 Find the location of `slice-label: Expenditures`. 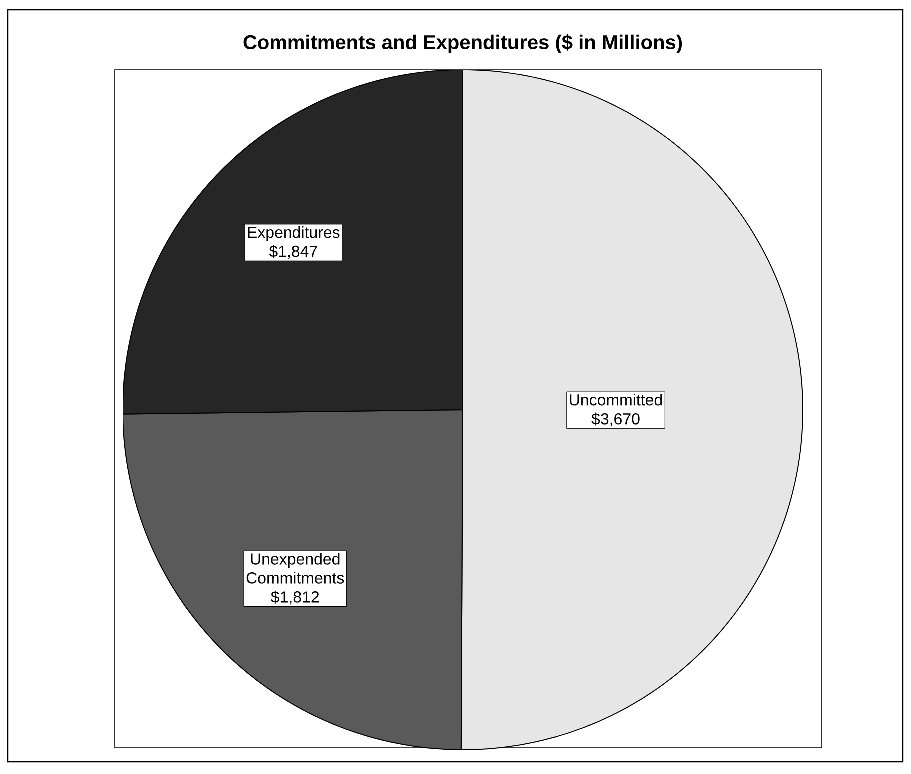

slice-label: Expenditures is located at coordinates (294, 234).